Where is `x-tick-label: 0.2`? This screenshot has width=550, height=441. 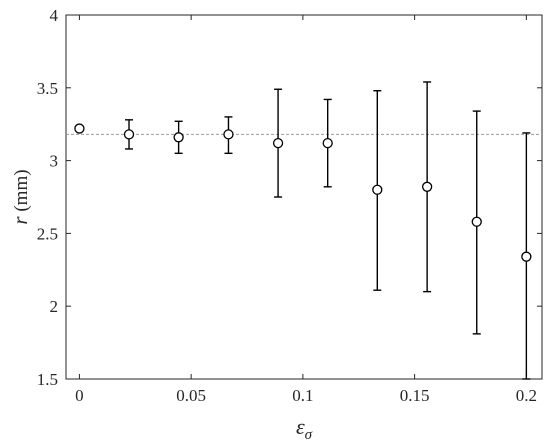 x-tick-label: 0.2 is located at coordinates (526, 395).